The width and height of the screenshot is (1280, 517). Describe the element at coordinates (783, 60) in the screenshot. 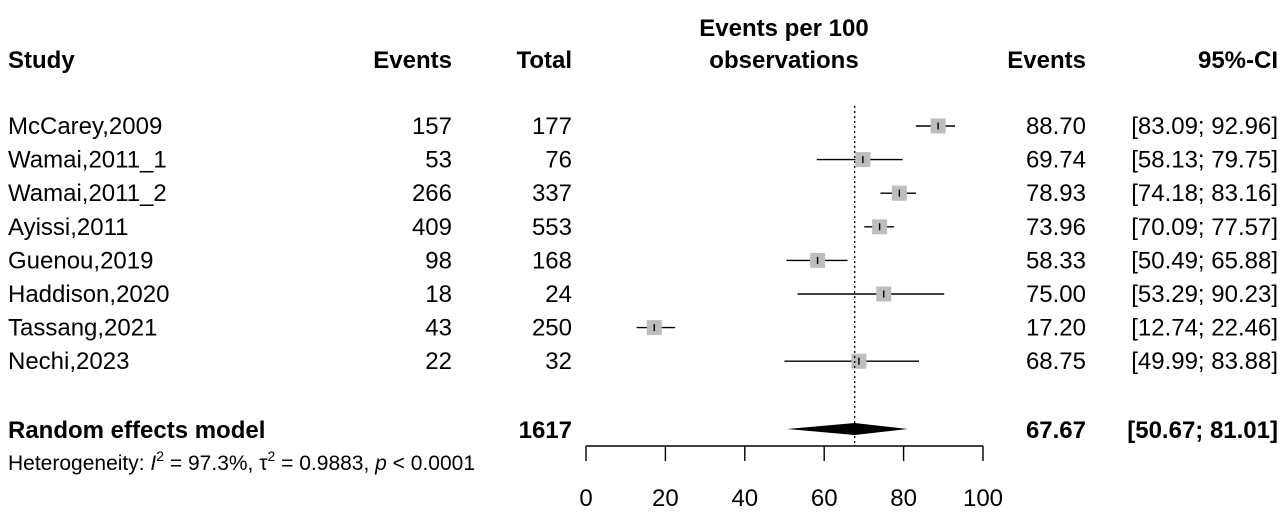

I see `header-plot-line2: observations` at that location.